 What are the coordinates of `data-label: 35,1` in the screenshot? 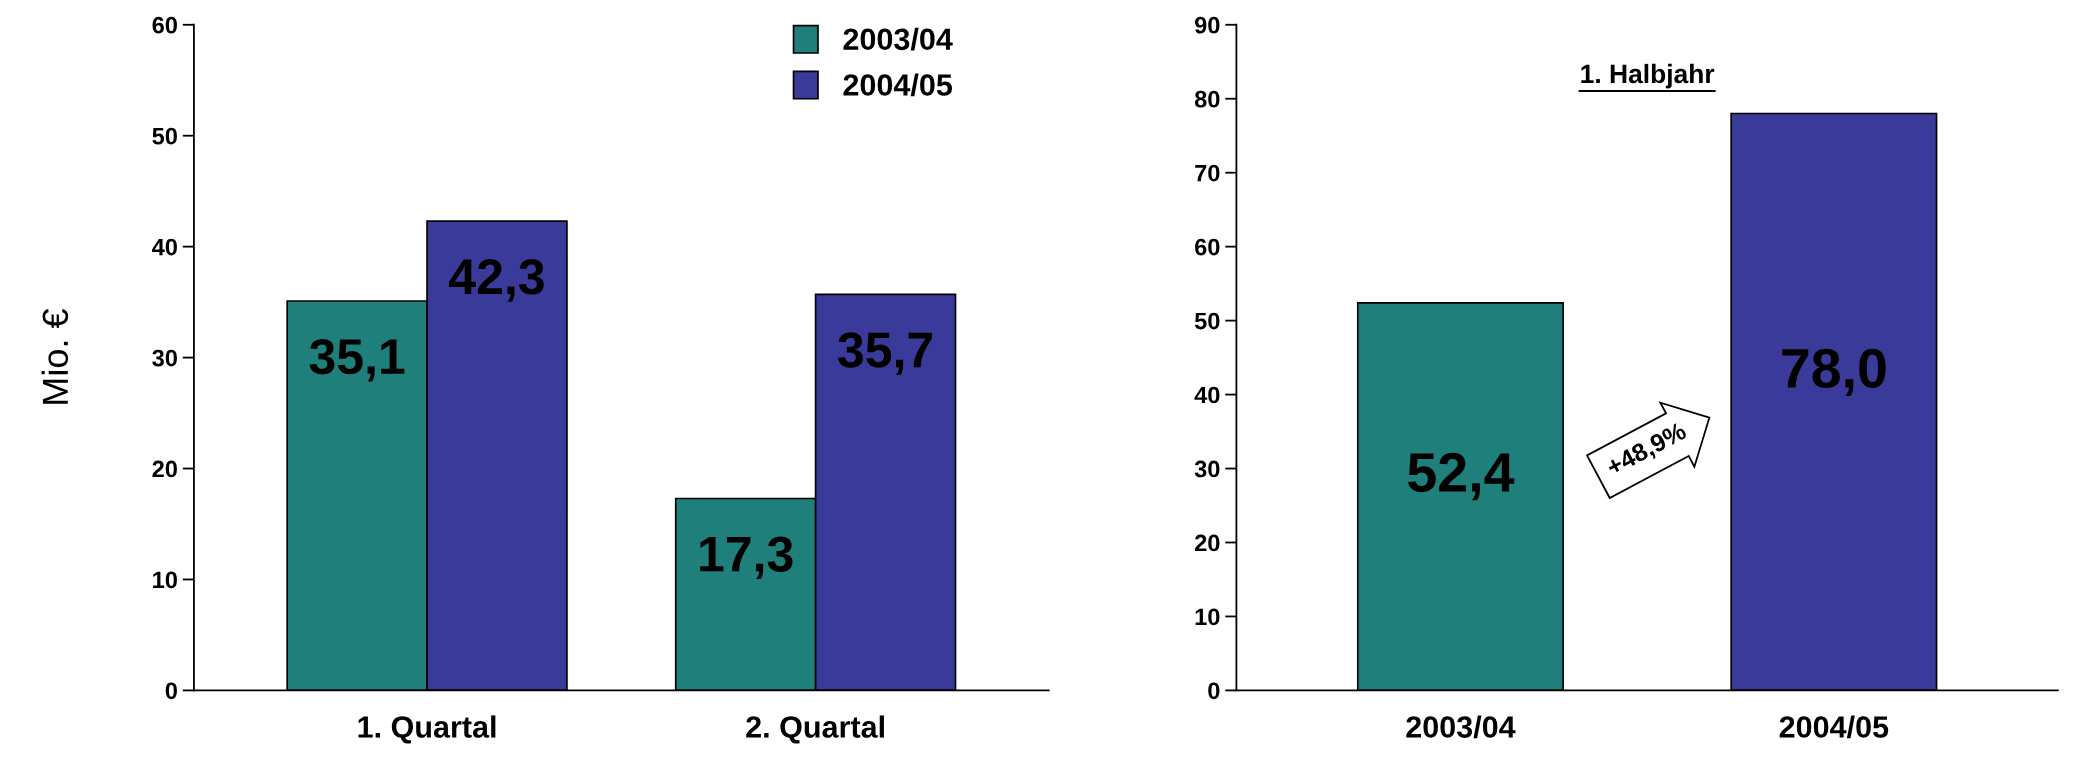 It's located at (357, 360).